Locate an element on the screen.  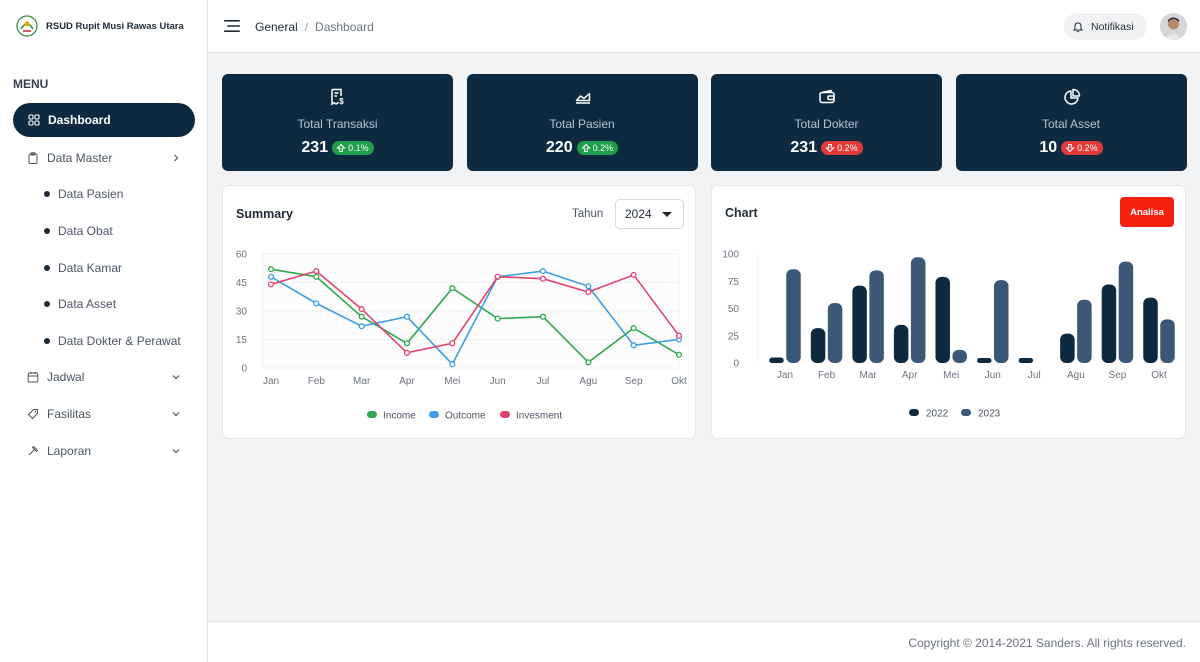
series-line-invesment is located at coordinates (475, 312).